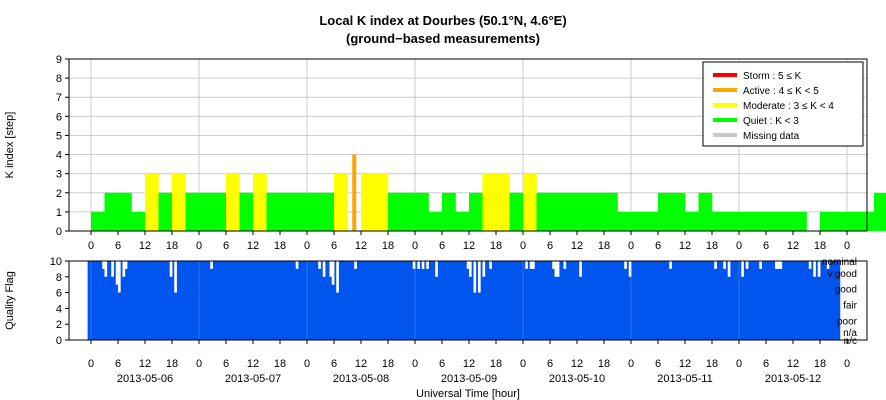  Describe the element at coordinates (847, 246) in the screenshot. I see `k-xtick-label-28: 0` at that location.